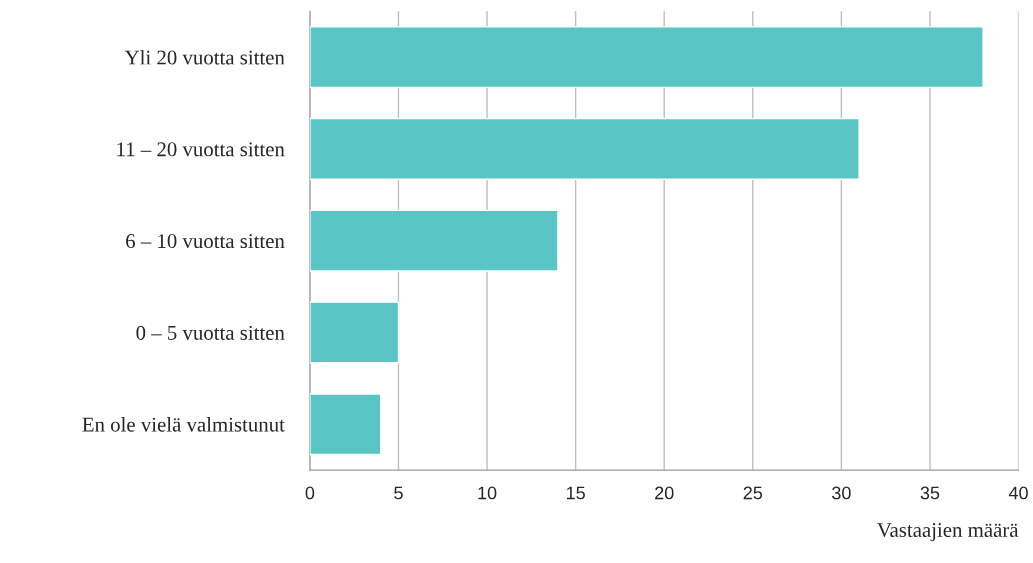 This screenshot has height=563, width=1033. Describe the element at coordinates (487, 493) in the screenshot. I see `x-tick-label: 10` at that location.